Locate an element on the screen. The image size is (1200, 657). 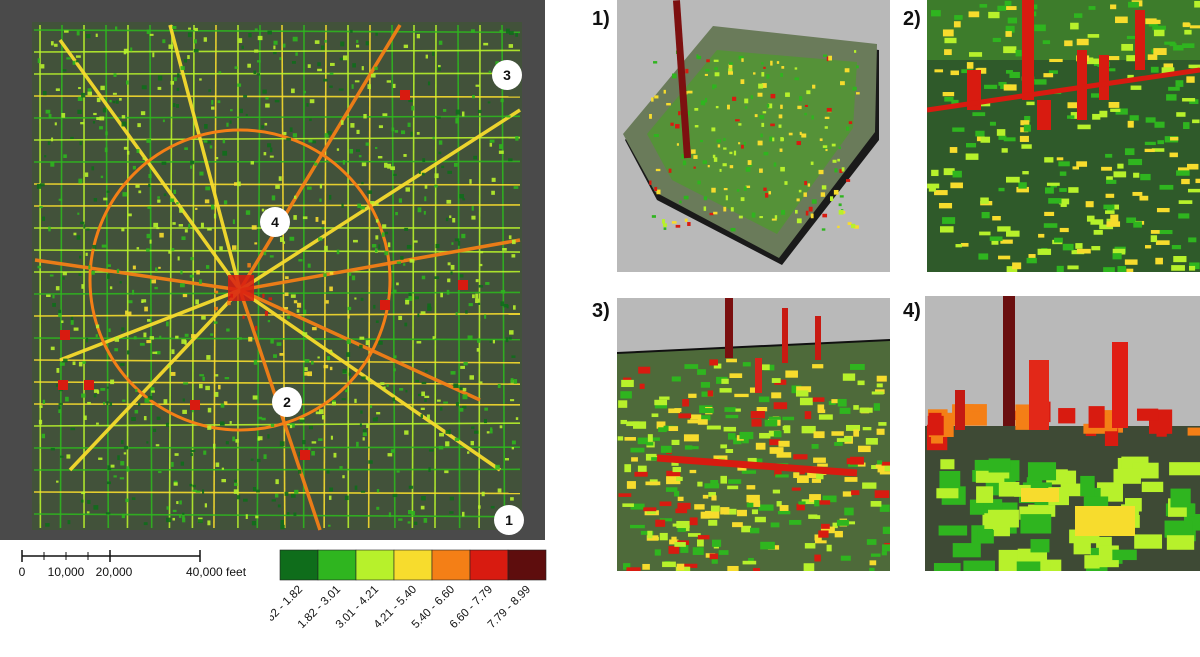
view-label-1: 1) is located at coordinates (601, 19).